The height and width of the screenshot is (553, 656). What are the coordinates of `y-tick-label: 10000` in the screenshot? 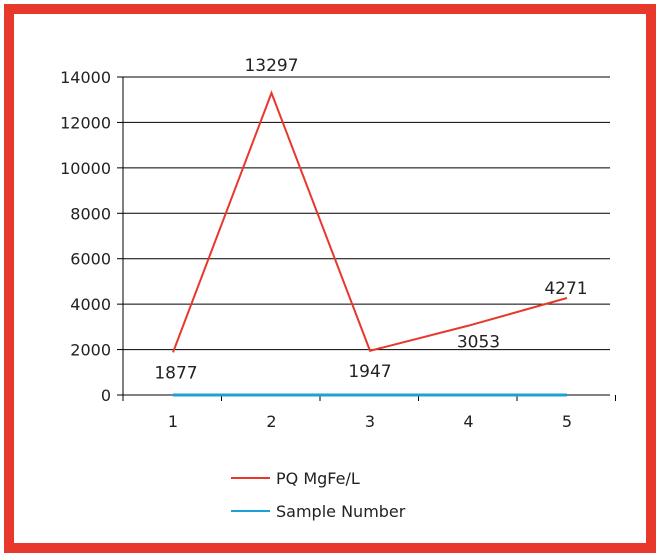 It's located at (85, 168).